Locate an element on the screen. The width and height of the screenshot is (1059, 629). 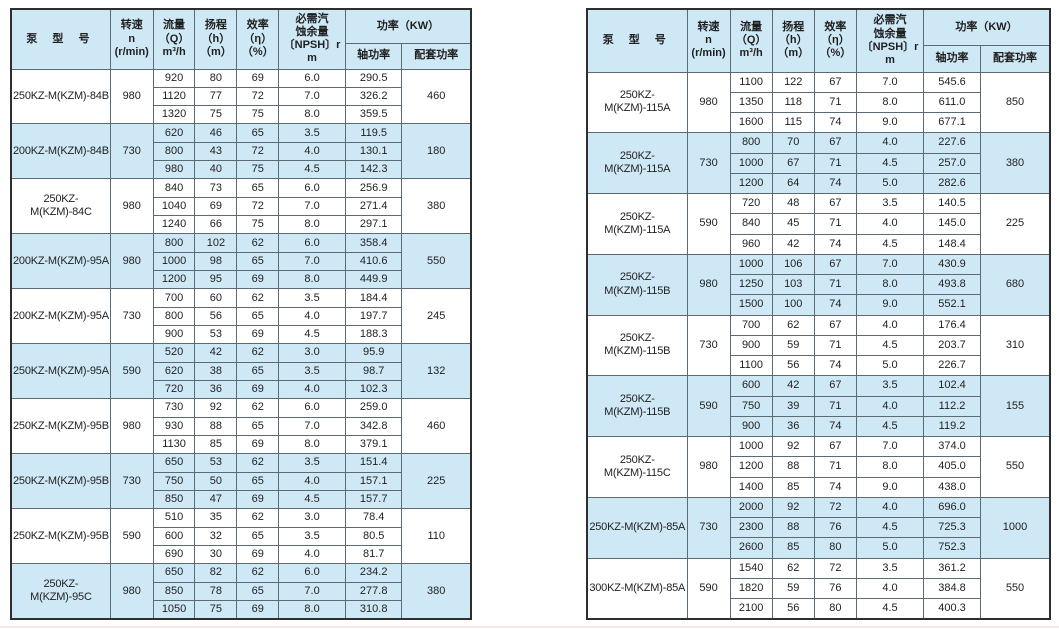
npsh-cell: 6.0 is located at coordinates (312, 243).